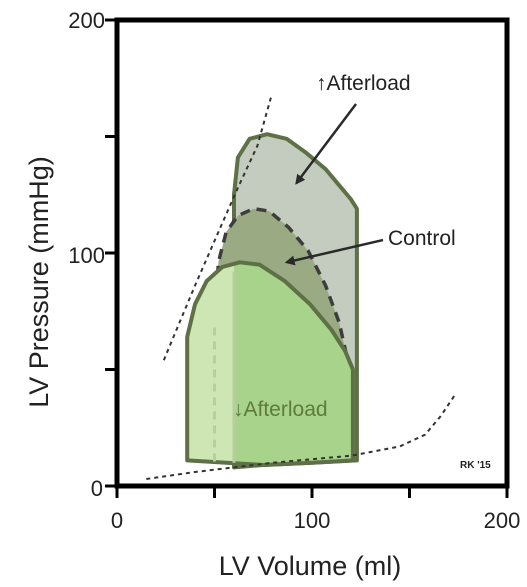 The image size is (527, 587). What do you see at coordinates (117, 520) in the screenshot?
I see `x-tick-label-0: 0` at bounding box center [117, 520].